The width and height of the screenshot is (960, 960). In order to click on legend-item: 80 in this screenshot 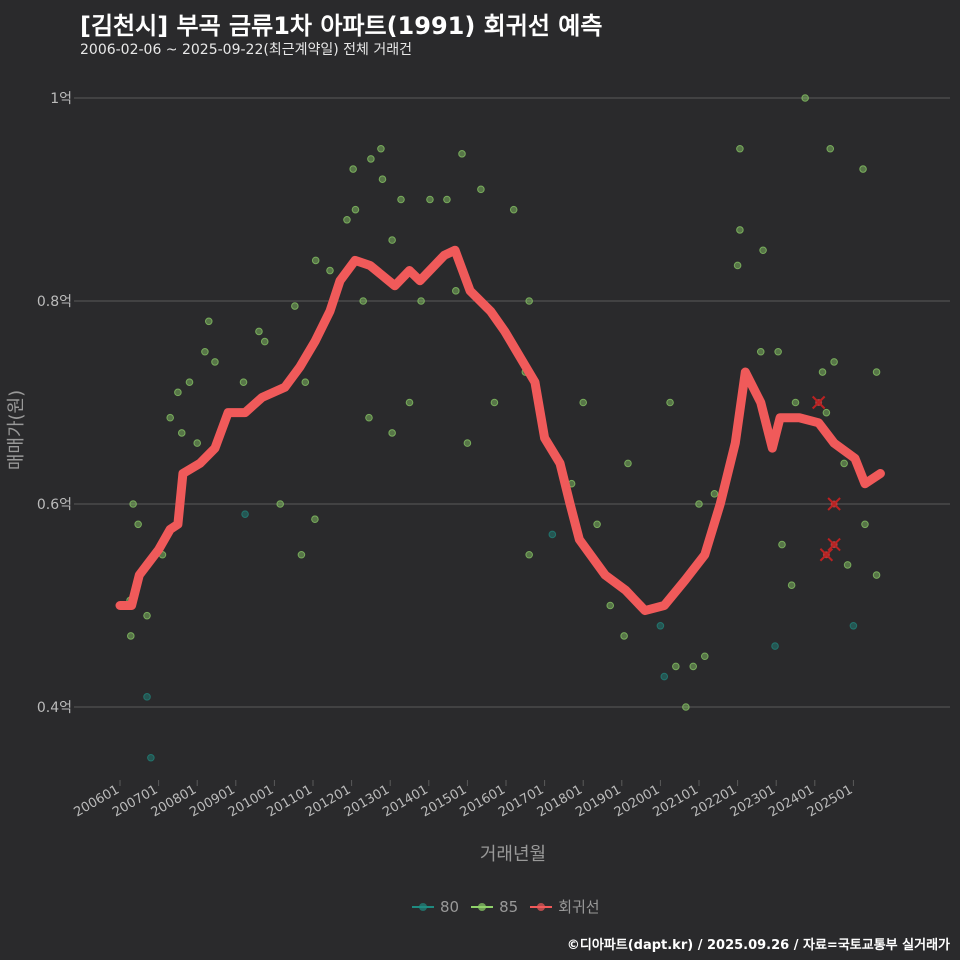, I will do `click(435, 907)`.